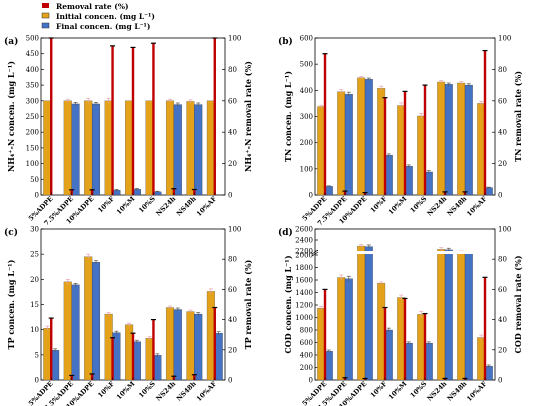  Describe the element at coordinates (304, 241) in the screenshot. I see `y-tick-label: 2400` at that location.